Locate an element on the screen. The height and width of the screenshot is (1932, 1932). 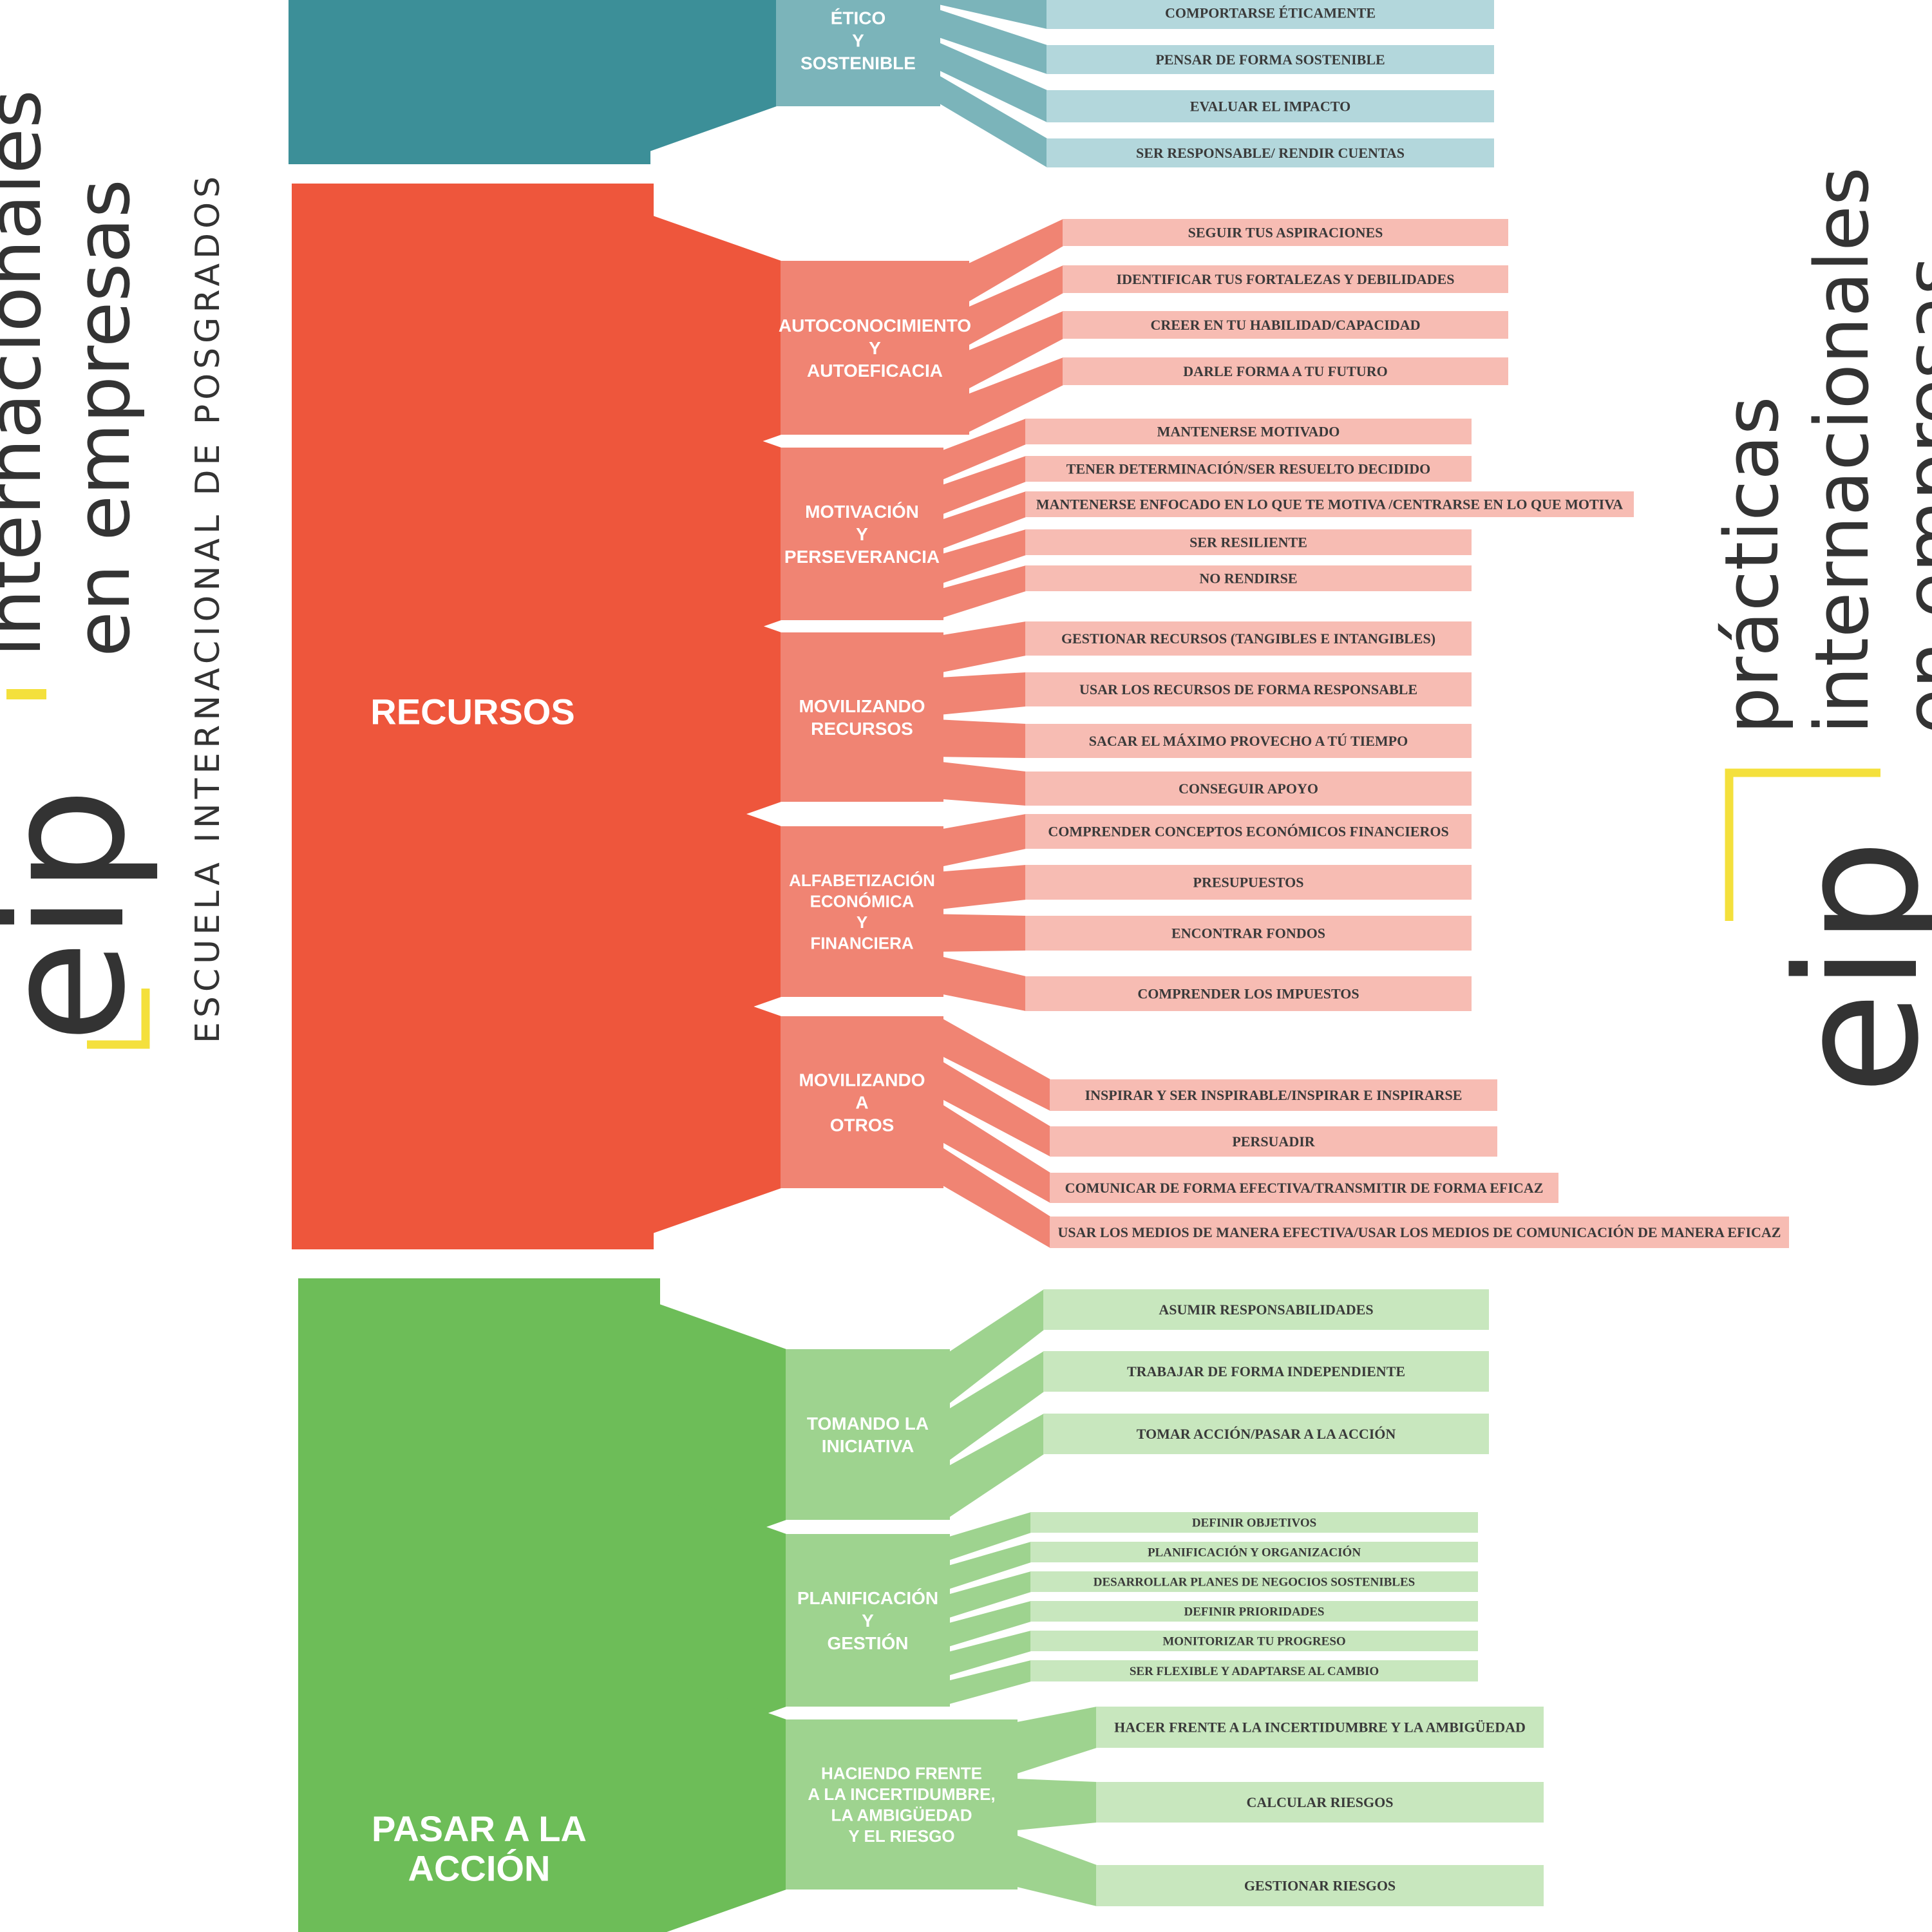
brand-right-line2: internacionales is located at coordinates (1843, 450).